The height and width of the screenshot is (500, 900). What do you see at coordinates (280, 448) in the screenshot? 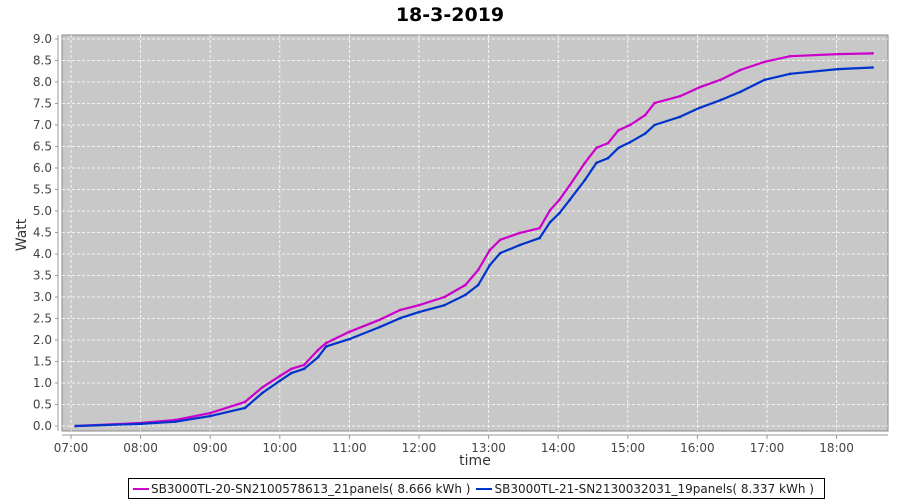
I see `x-tick-label: 10:00` at bounding box center [280, 448].